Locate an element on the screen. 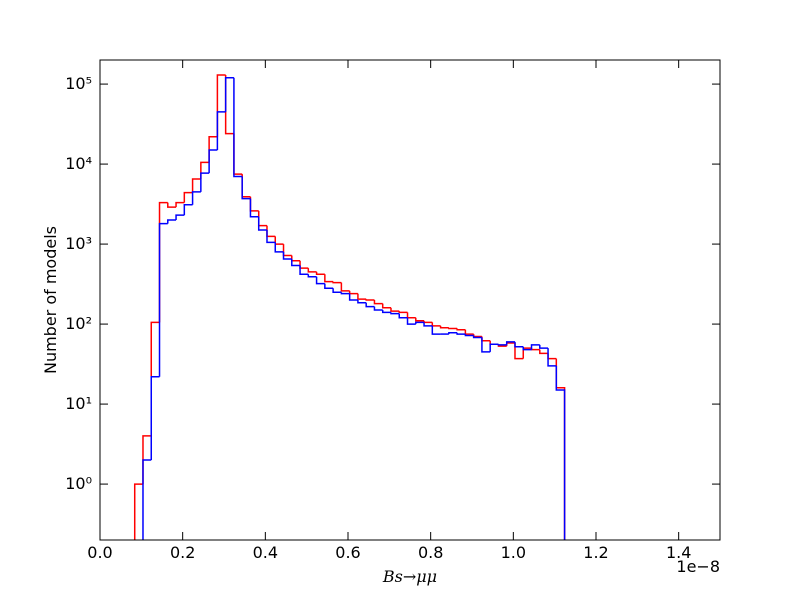  x-offset-label: 1e−8 is located at coordinates (698, 566).